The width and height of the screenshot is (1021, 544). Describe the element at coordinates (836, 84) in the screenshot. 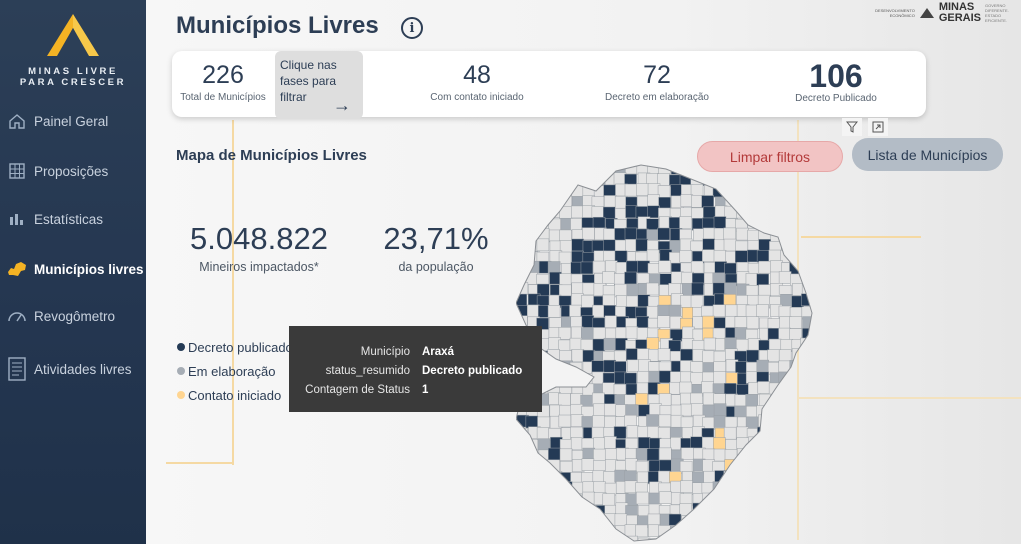

I see `kpi-published: 106 Decreto Publicado` at that location.